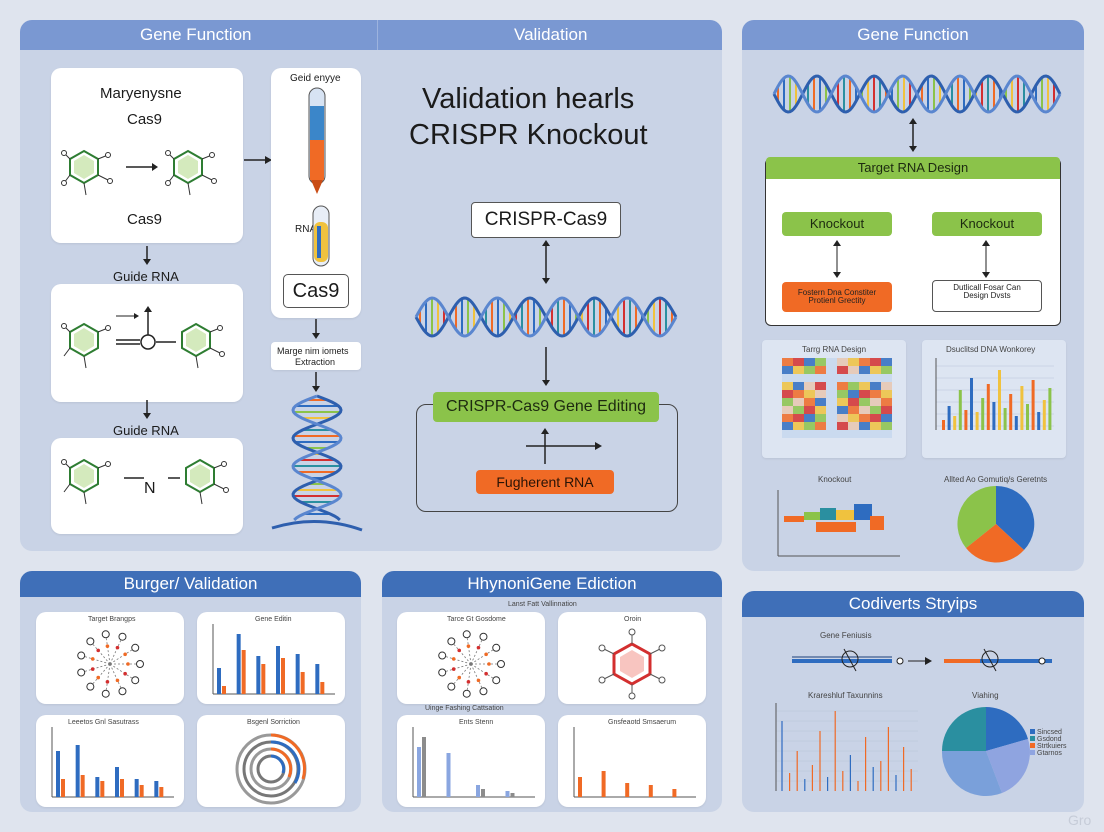  I want to click on dna-base, so click(317, 526).